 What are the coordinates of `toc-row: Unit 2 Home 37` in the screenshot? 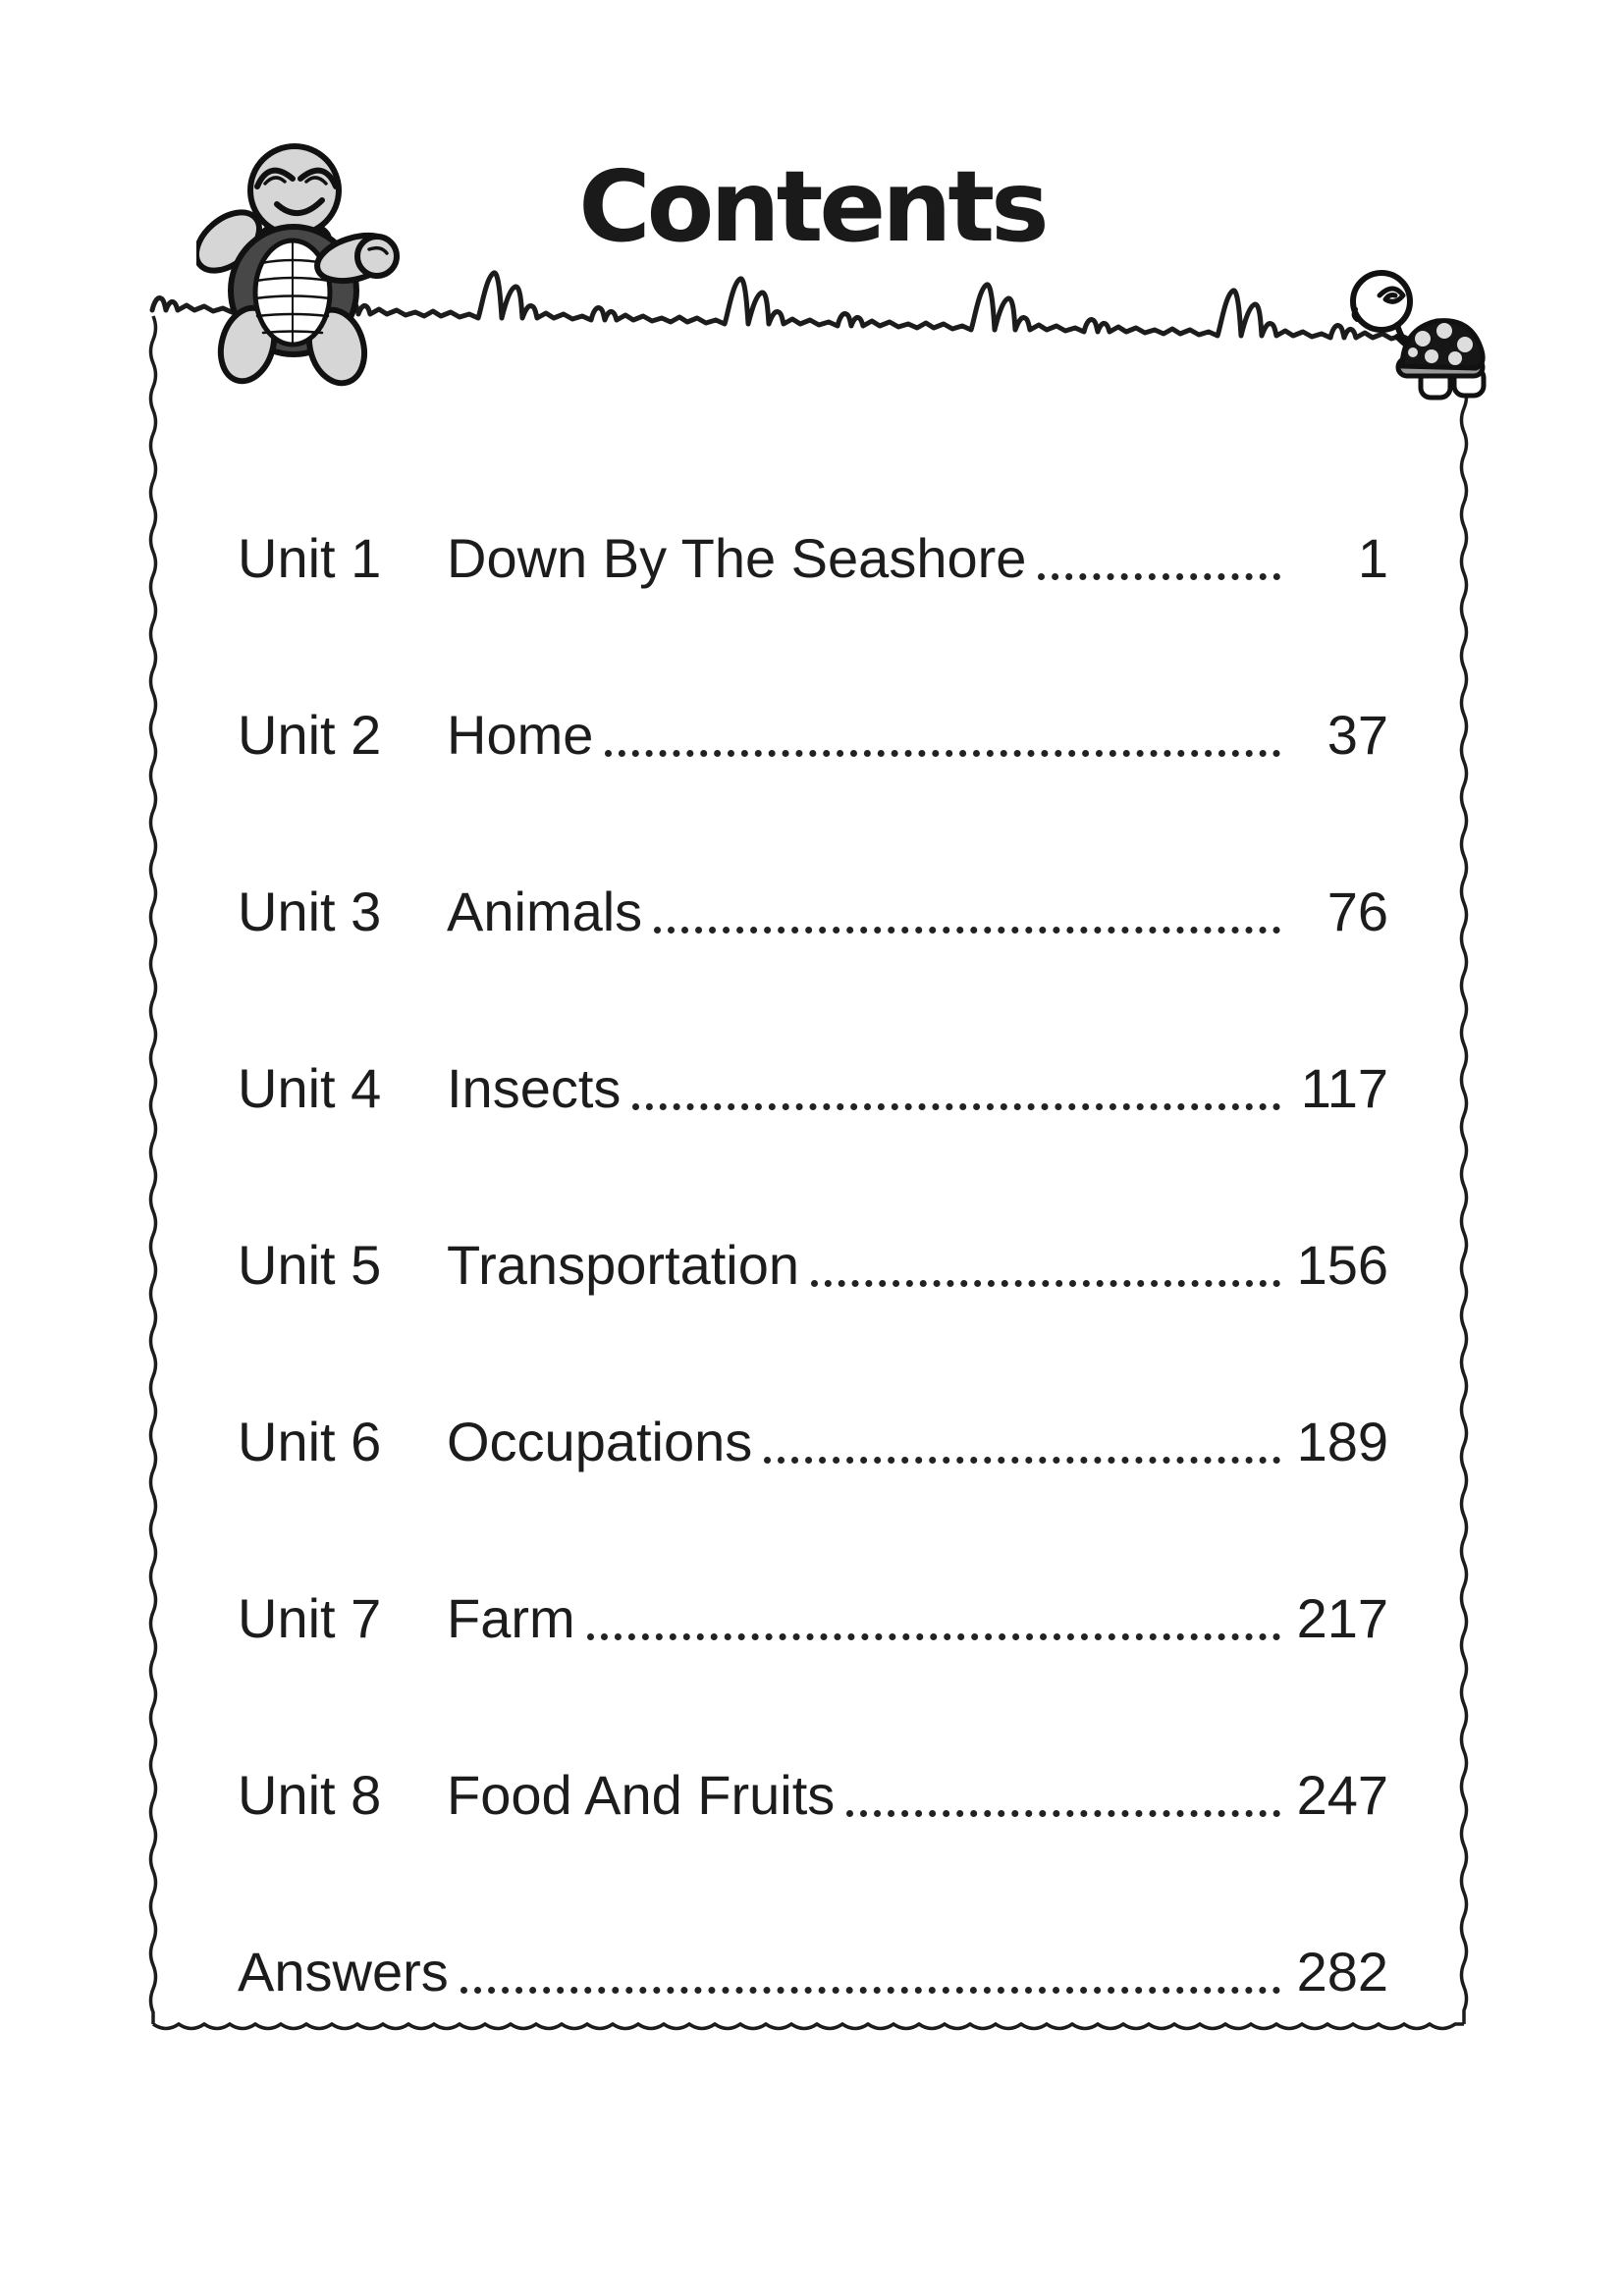 It's located at (813, 735).